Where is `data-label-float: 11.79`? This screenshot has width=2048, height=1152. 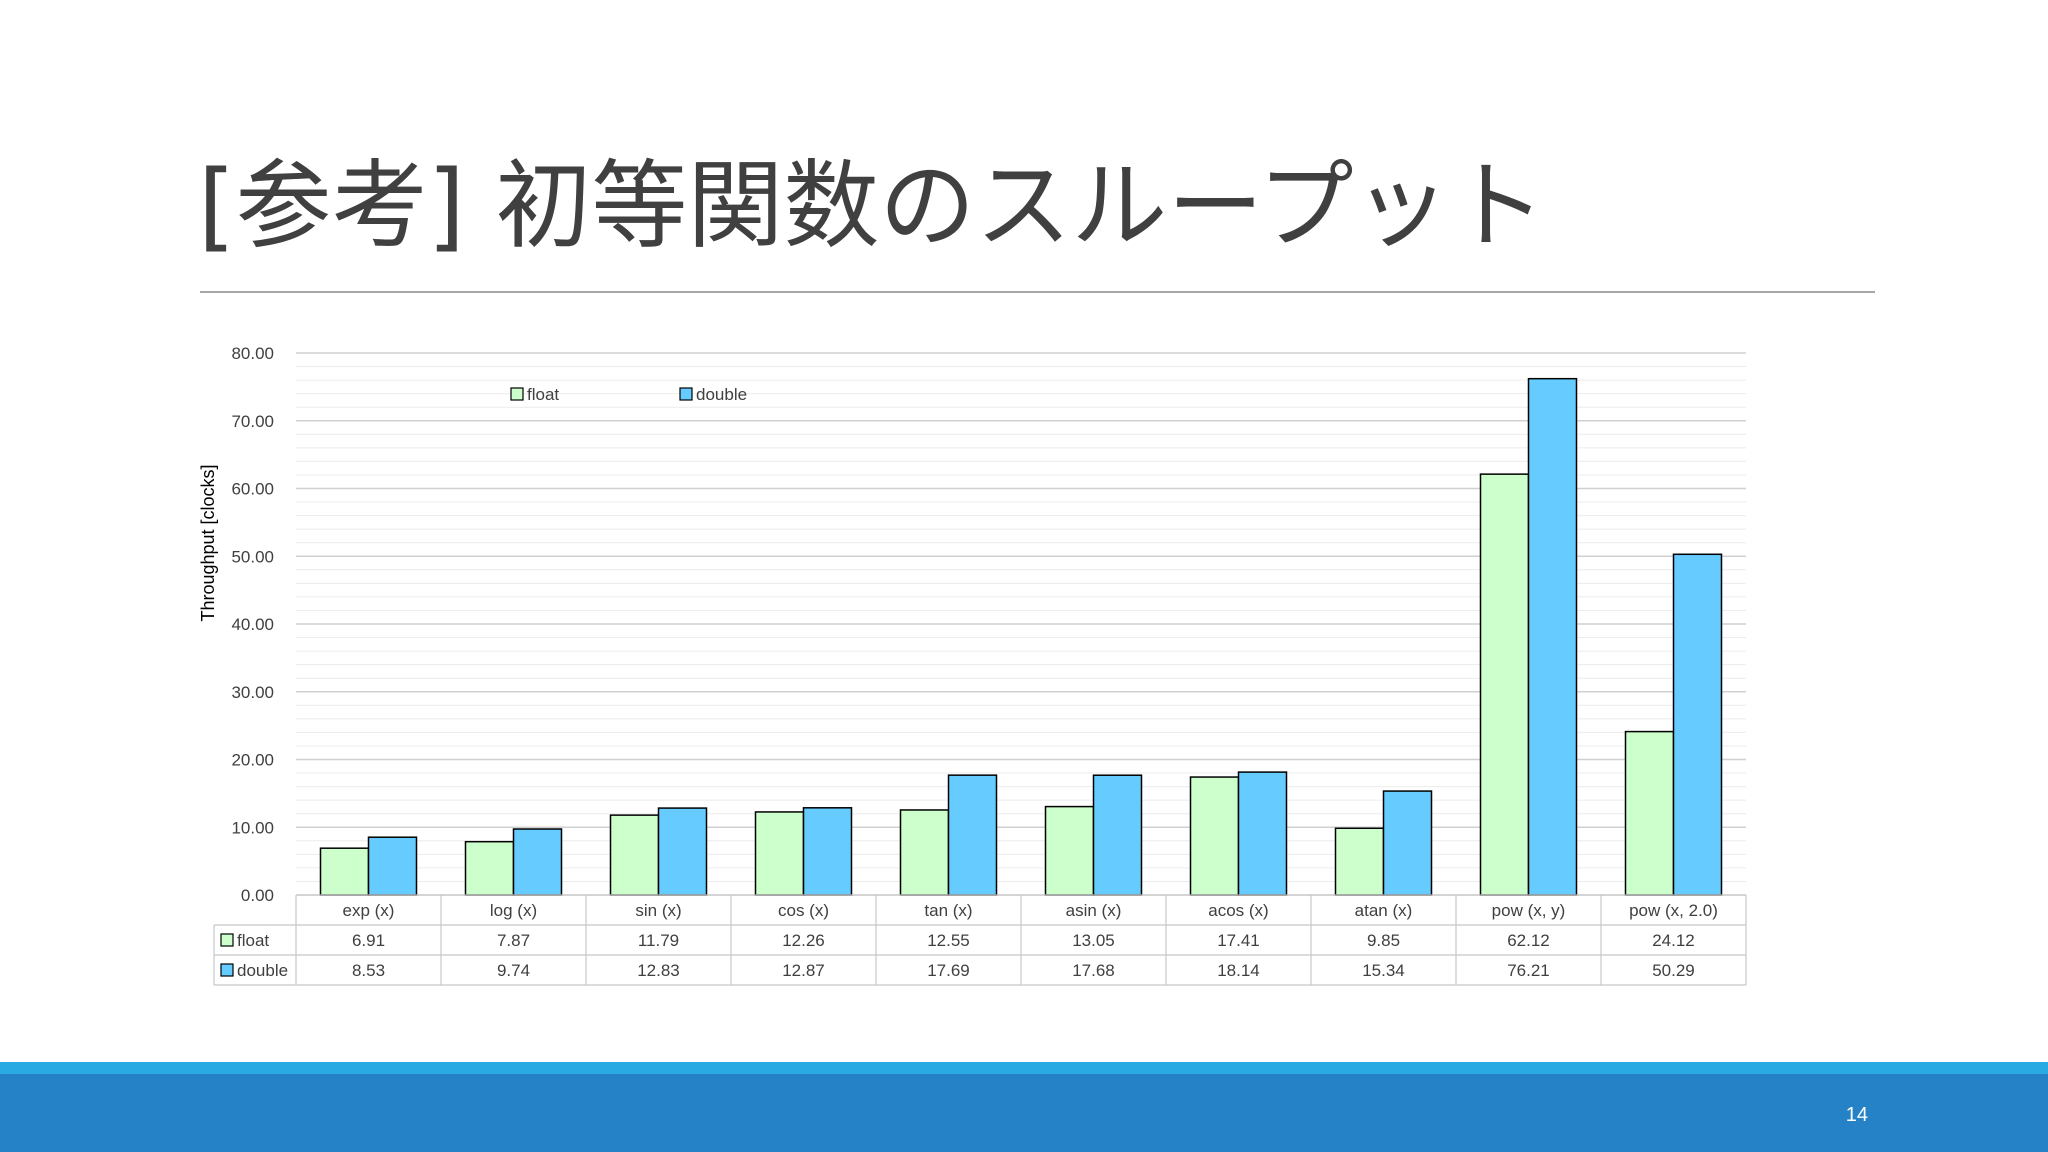
data-label-float: 11.79 is located at coordinates (658, 940).